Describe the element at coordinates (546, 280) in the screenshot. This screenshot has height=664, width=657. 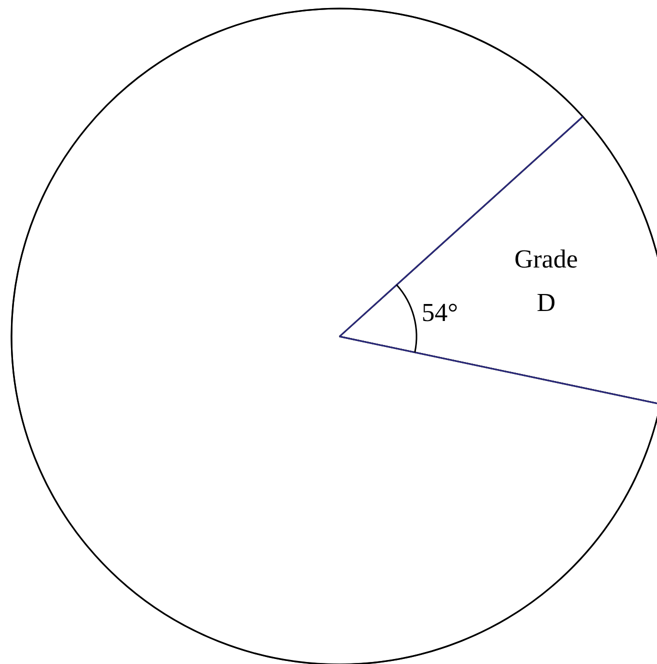
I see `slice-label: Grade D` at that location.